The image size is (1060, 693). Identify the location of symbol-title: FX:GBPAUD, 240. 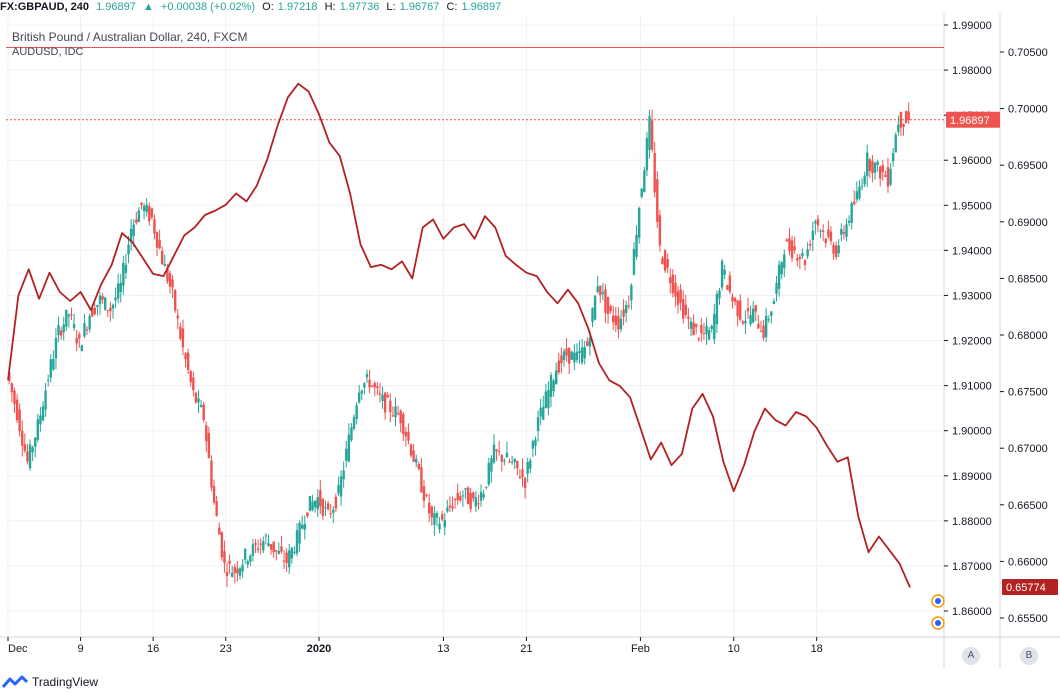
(45, 7).